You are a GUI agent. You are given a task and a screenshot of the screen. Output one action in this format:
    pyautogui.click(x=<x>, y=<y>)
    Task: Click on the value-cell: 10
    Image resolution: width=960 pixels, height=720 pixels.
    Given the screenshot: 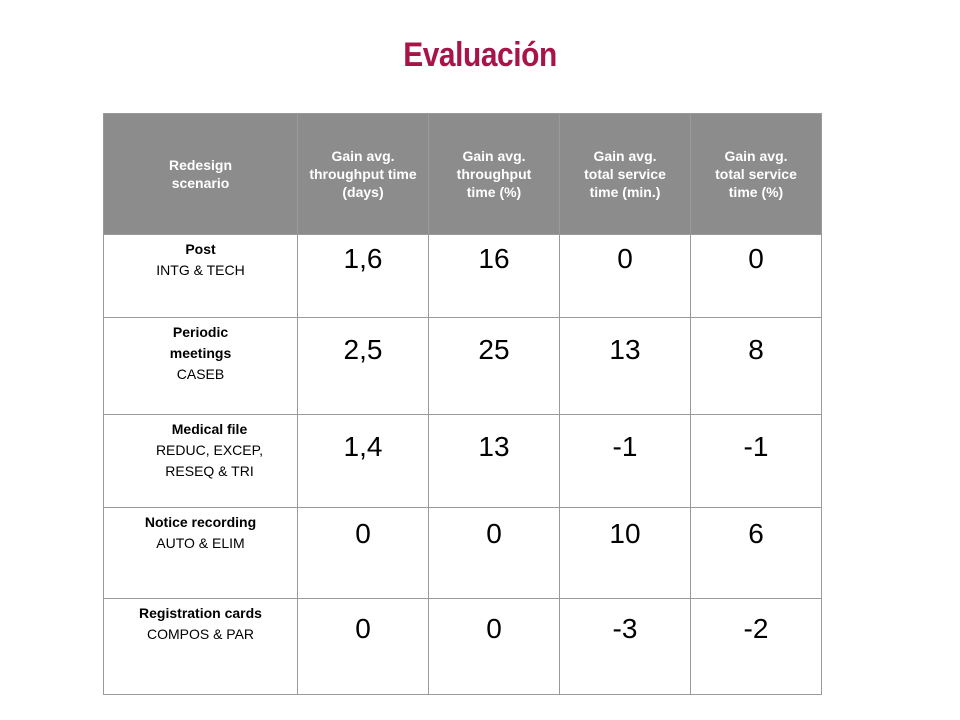 What is the action you would take?
    pyautogui.click(x=625, y=553)
    